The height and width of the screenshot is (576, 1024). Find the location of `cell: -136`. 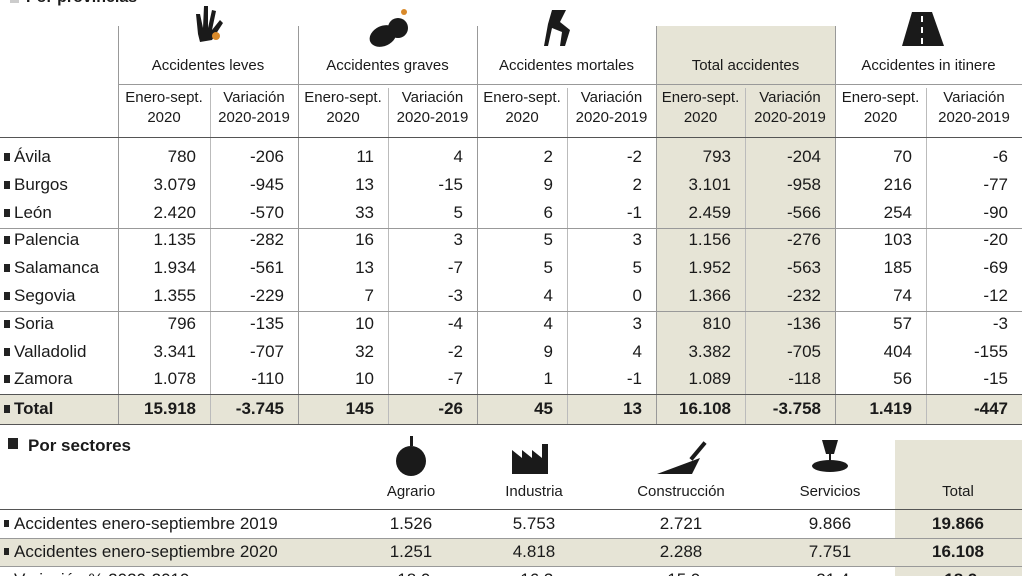

cell: -136 is located at coordinates (803, 323).